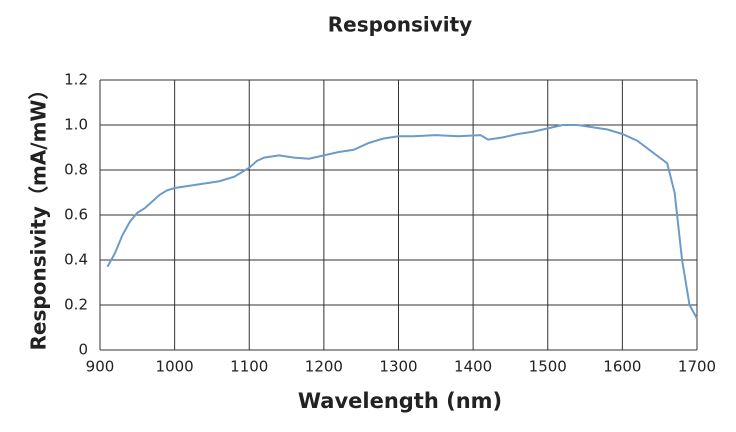 The image size is (736, 432). I want to click on y-tick-label: 0.8, so click(76, 170).